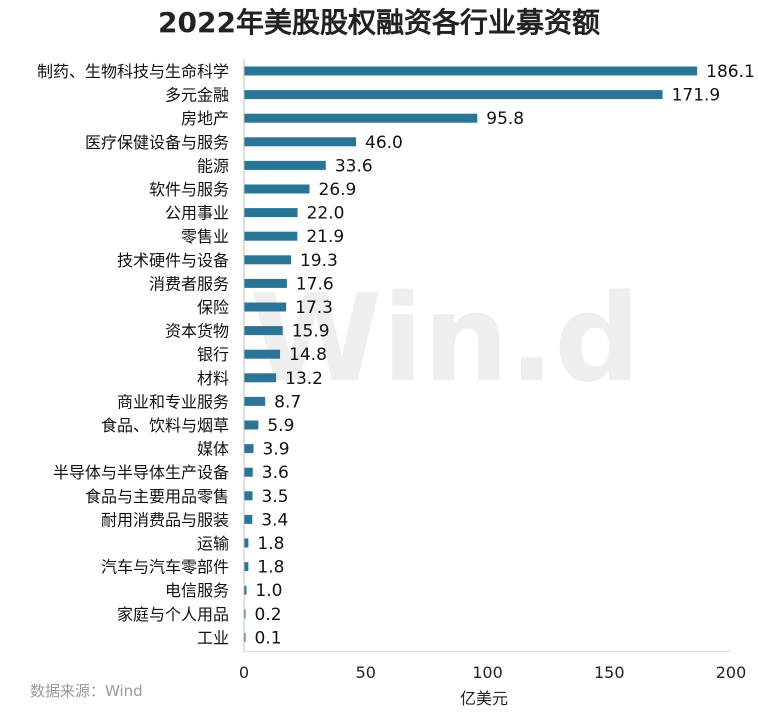  What do you see at coordinates (165, 567) in the screenshot?
I see `category-label: 汽车与汽车零部件` at bounding box center [165, 567].